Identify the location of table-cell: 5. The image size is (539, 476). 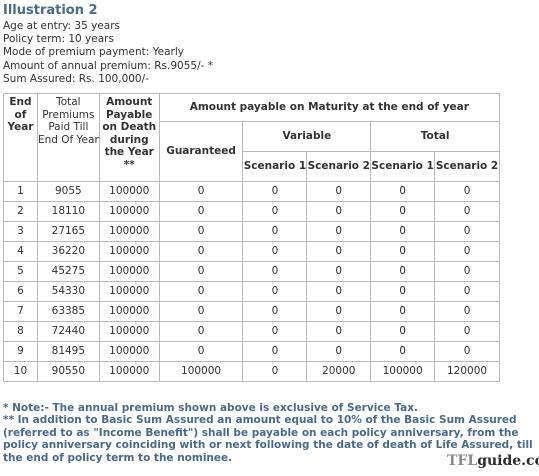
(20, 271).